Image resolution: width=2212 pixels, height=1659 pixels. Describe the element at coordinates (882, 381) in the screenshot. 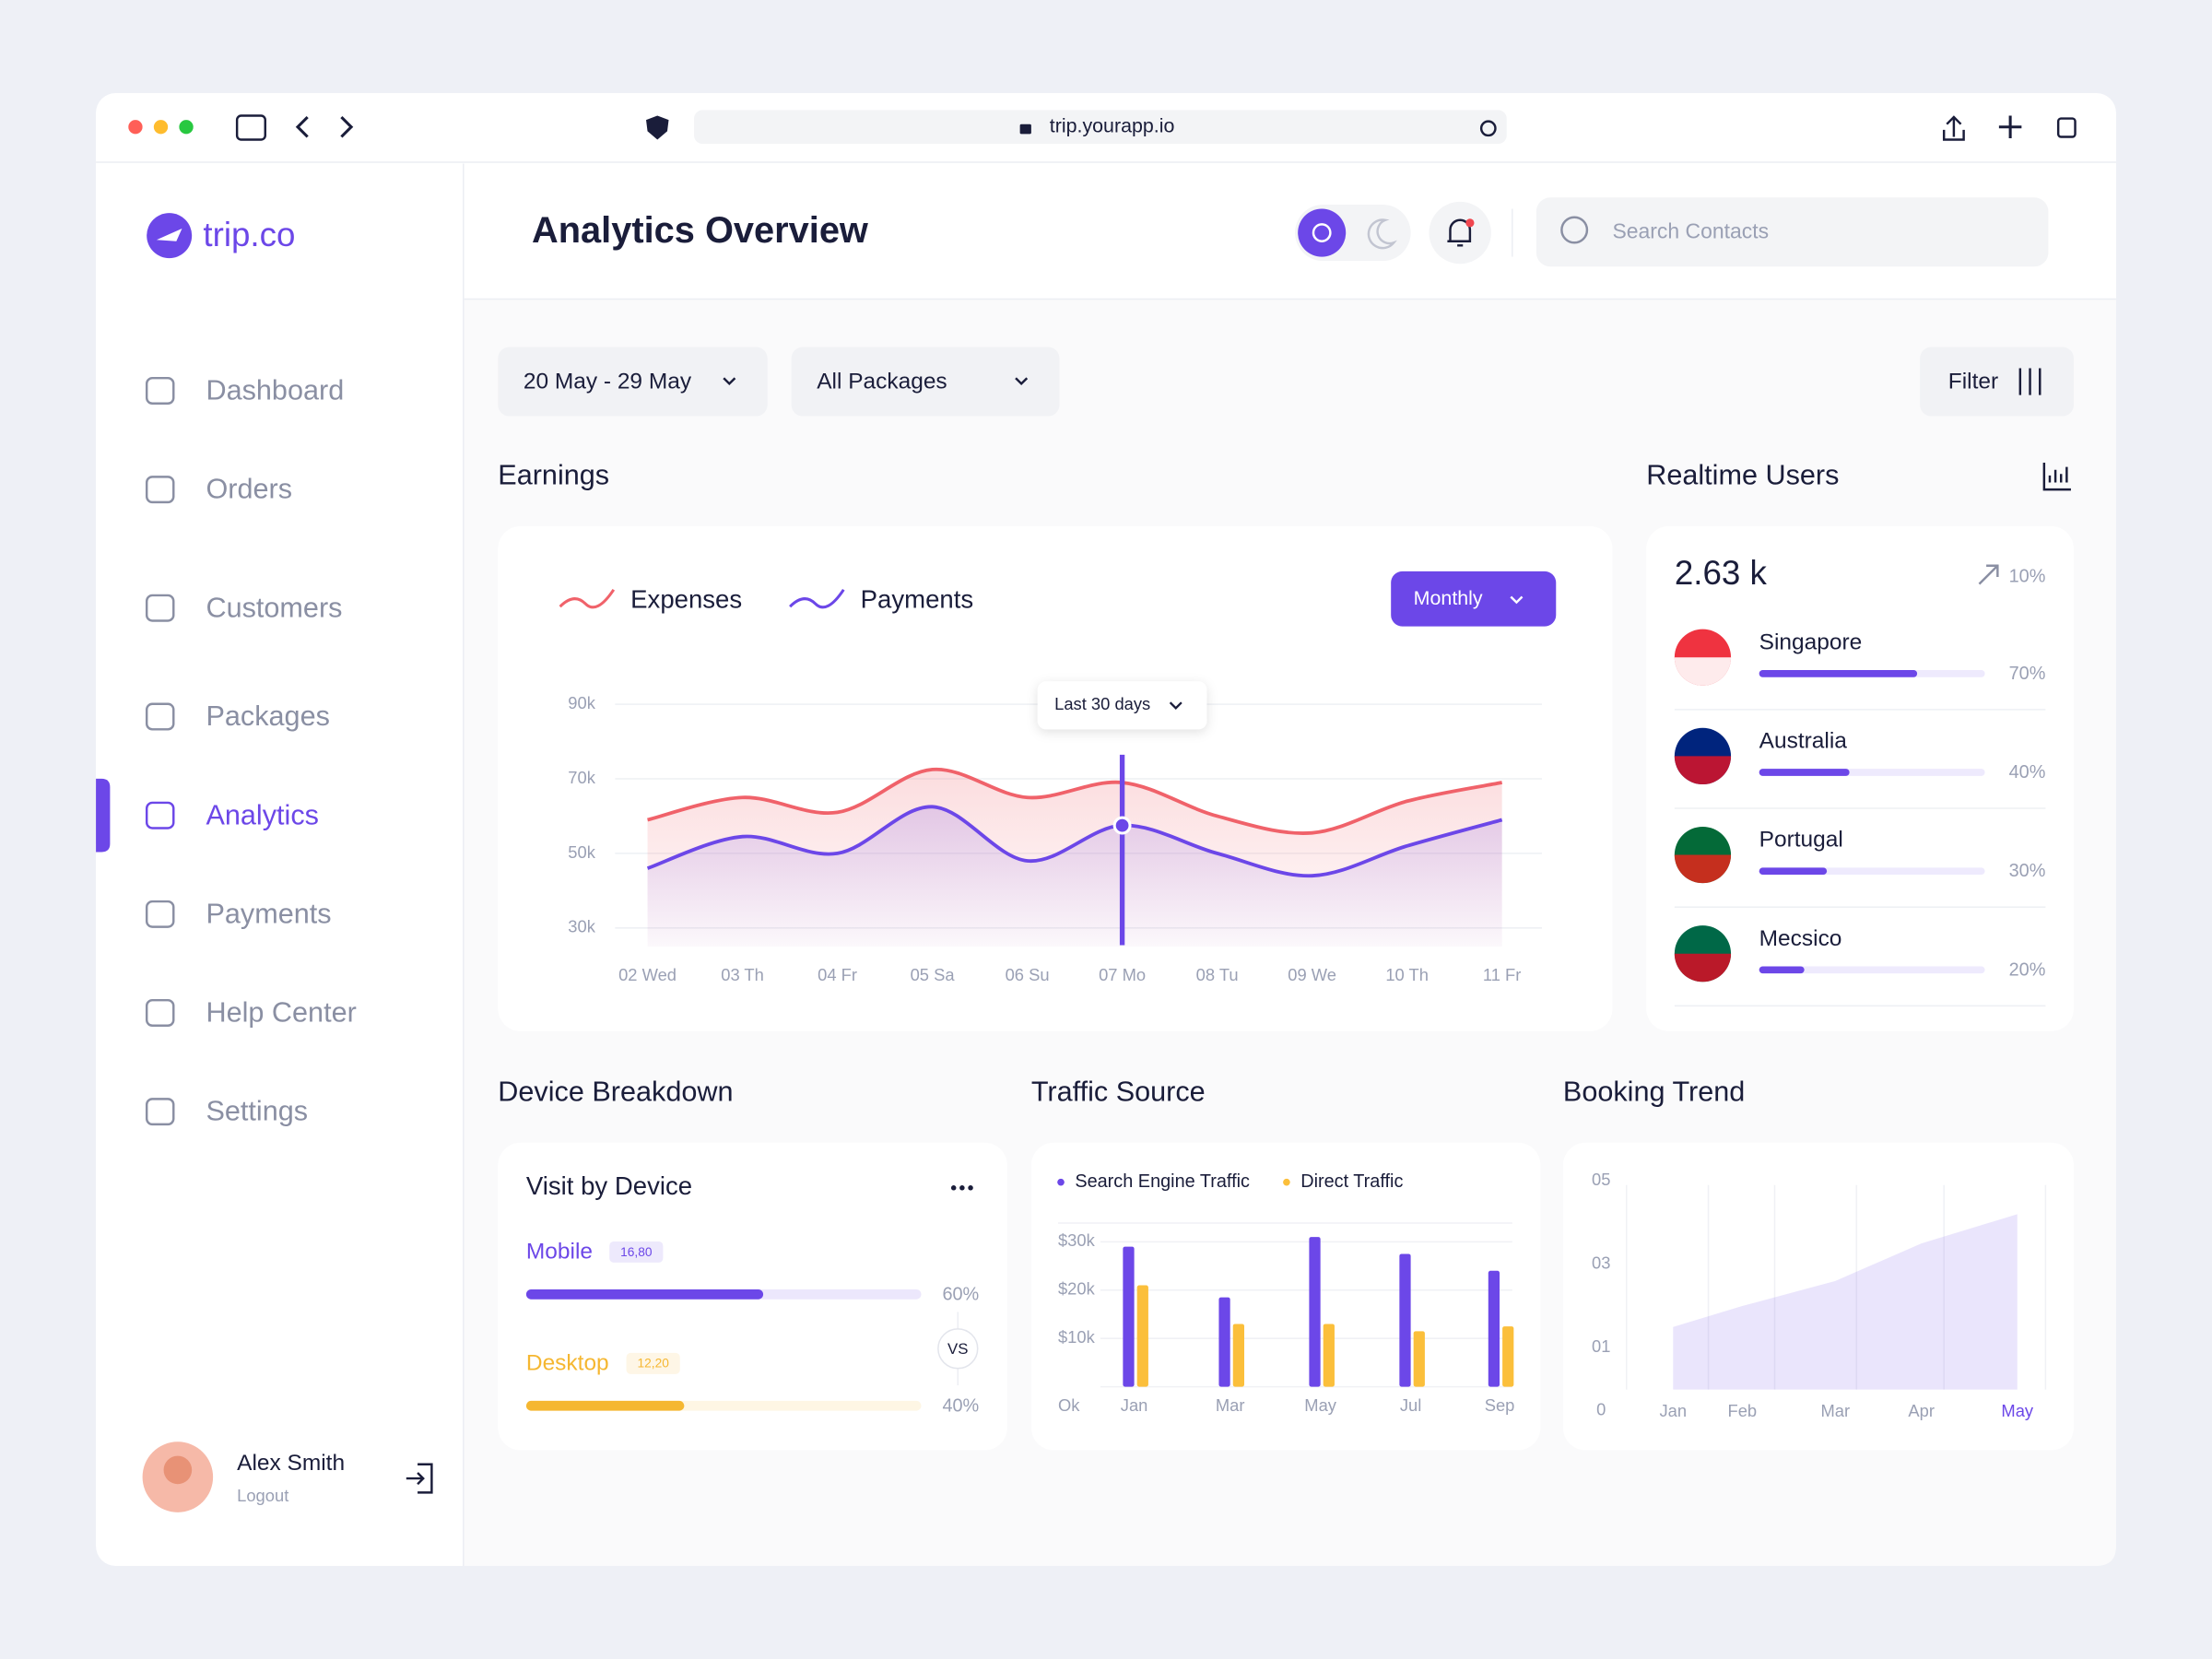

I see `package: All Packages` at that location.